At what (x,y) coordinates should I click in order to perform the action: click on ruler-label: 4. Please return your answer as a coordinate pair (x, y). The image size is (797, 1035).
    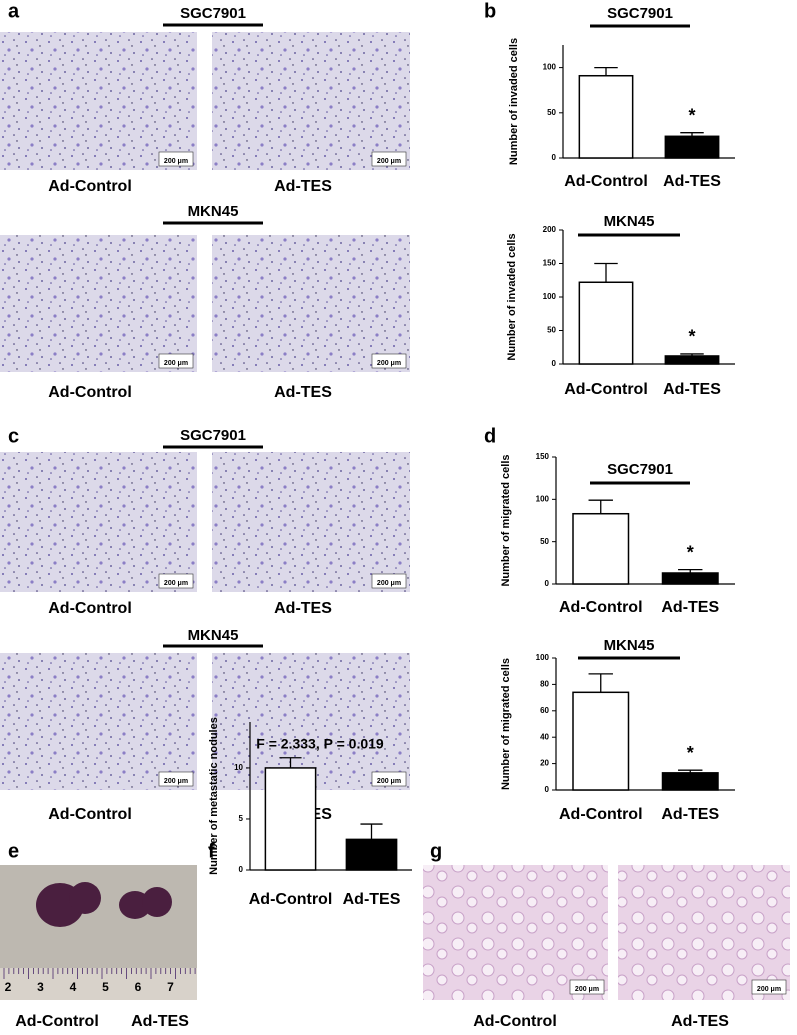
    Looking at the image, I should click on (73, 987).